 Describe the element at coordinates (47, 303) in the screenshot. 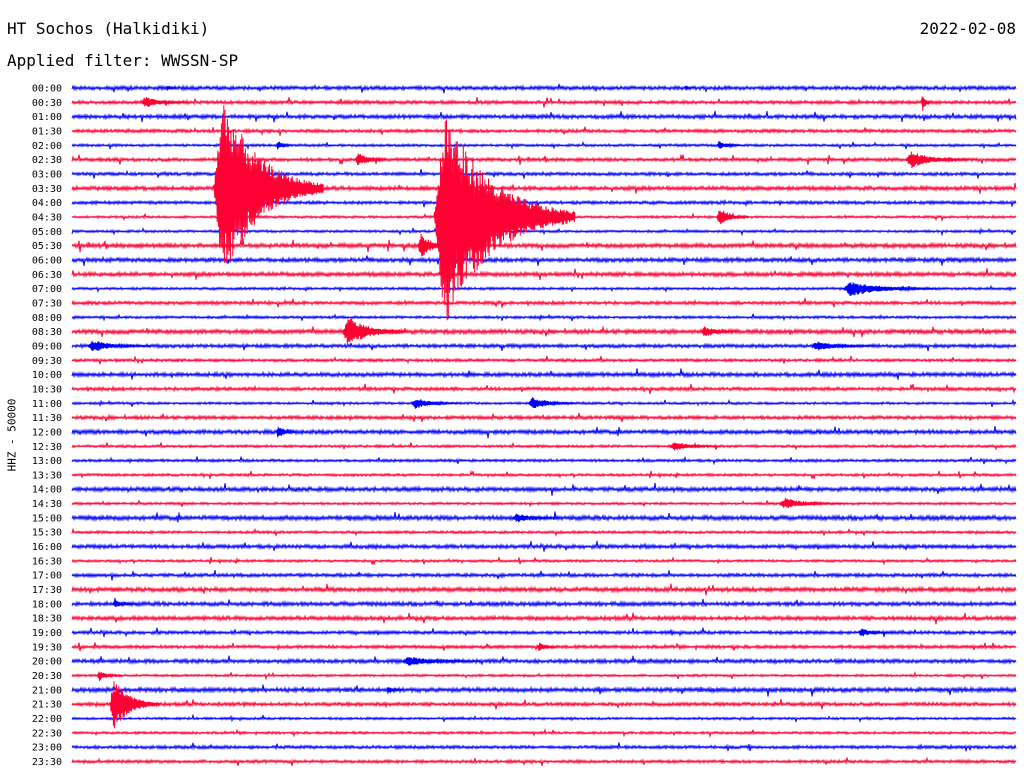

I see `time-tick-label: 07:30` at that location.